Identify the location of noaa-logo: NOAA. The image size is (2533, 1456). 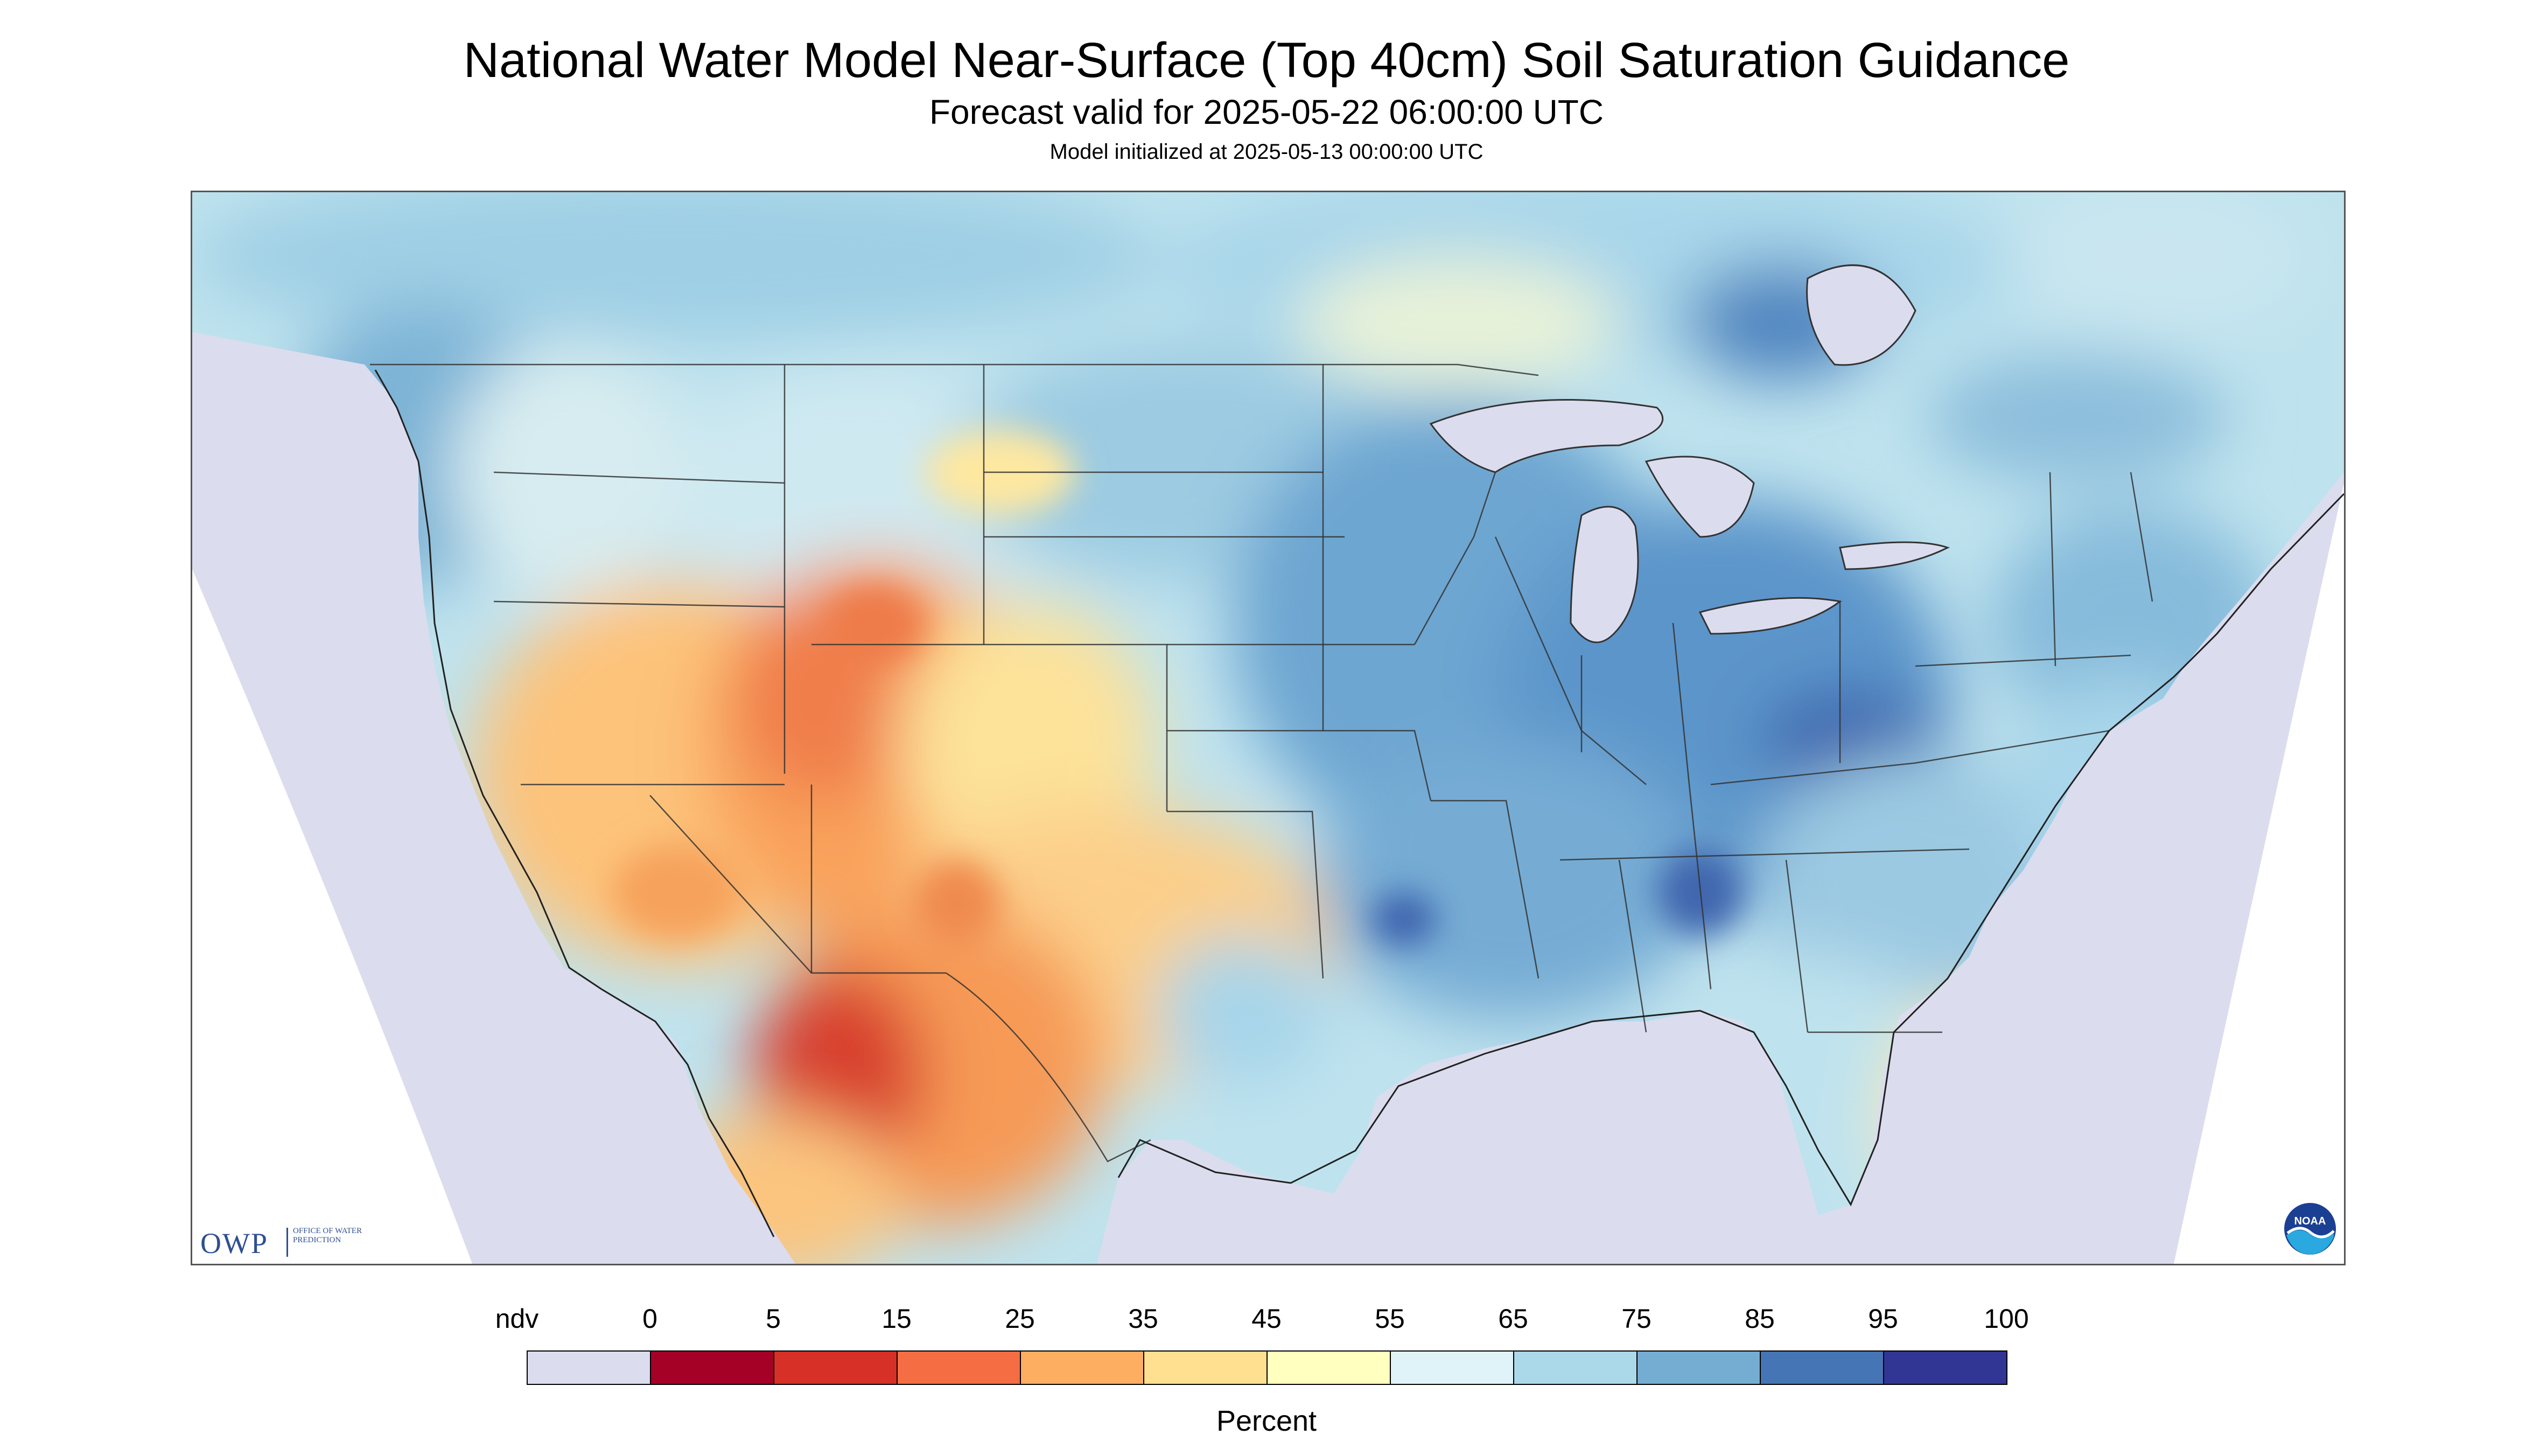
(2310, 1229).